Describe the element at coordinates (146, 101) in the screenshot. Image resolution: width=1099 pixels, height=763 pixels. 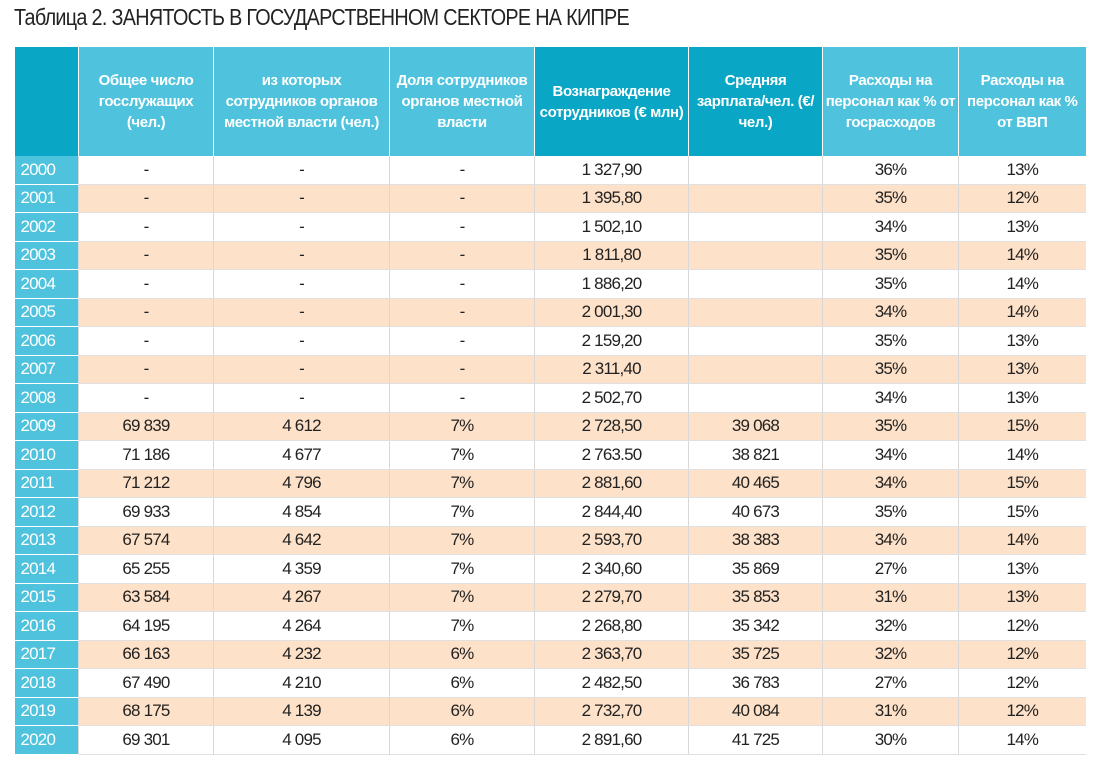
I see `header-total-employees: Общее число госслужащих (чел.)` at that location.